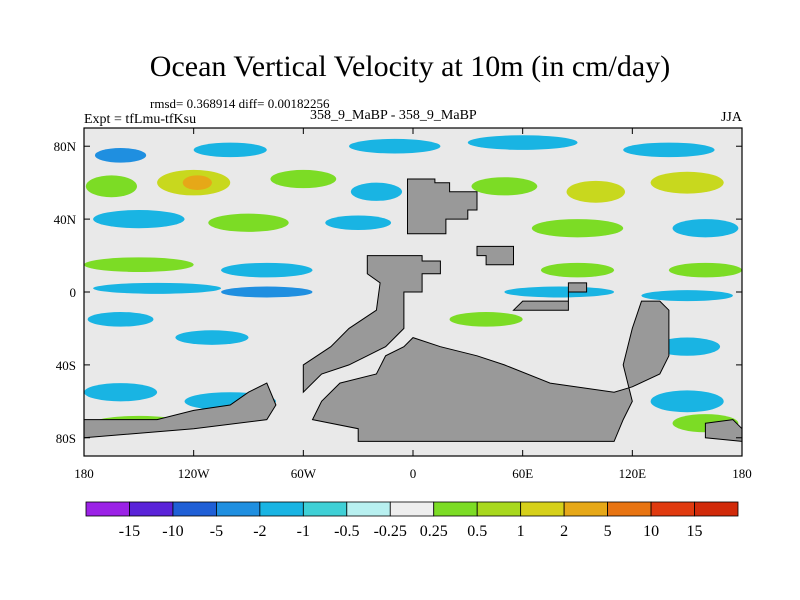 This screenshot has width=800, height=600. Describe the element at coordinates (393, 115) in the screenshot. I see `comparison-label: 358_9_MaBP - 358_9_MaBP` at that location.